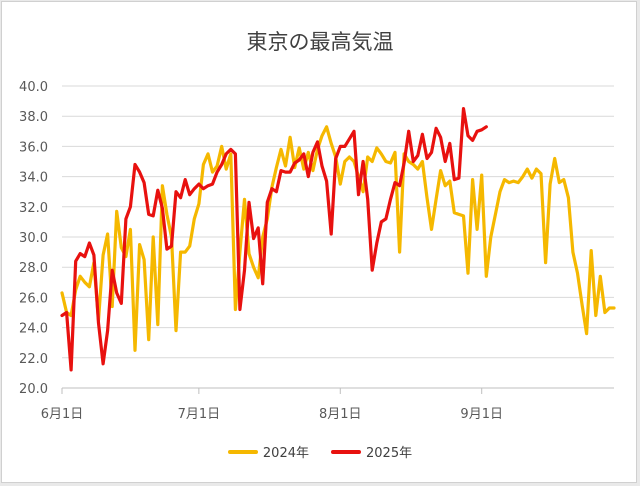  I want to click on y-tick-label-3: 26.0, so click(33, 298).